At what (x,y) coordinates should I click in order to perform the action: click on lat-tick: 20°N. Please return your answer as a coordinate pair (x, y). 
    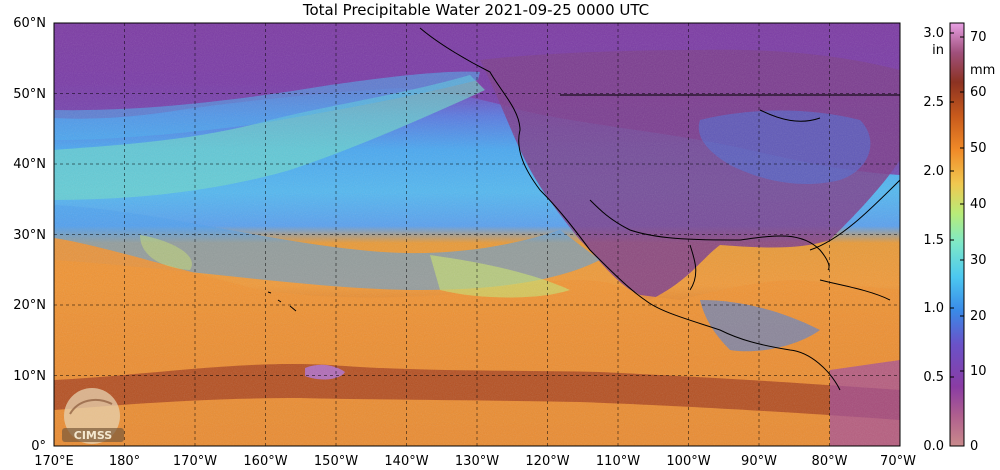
    Looking at the image, I should click on (29, 305).